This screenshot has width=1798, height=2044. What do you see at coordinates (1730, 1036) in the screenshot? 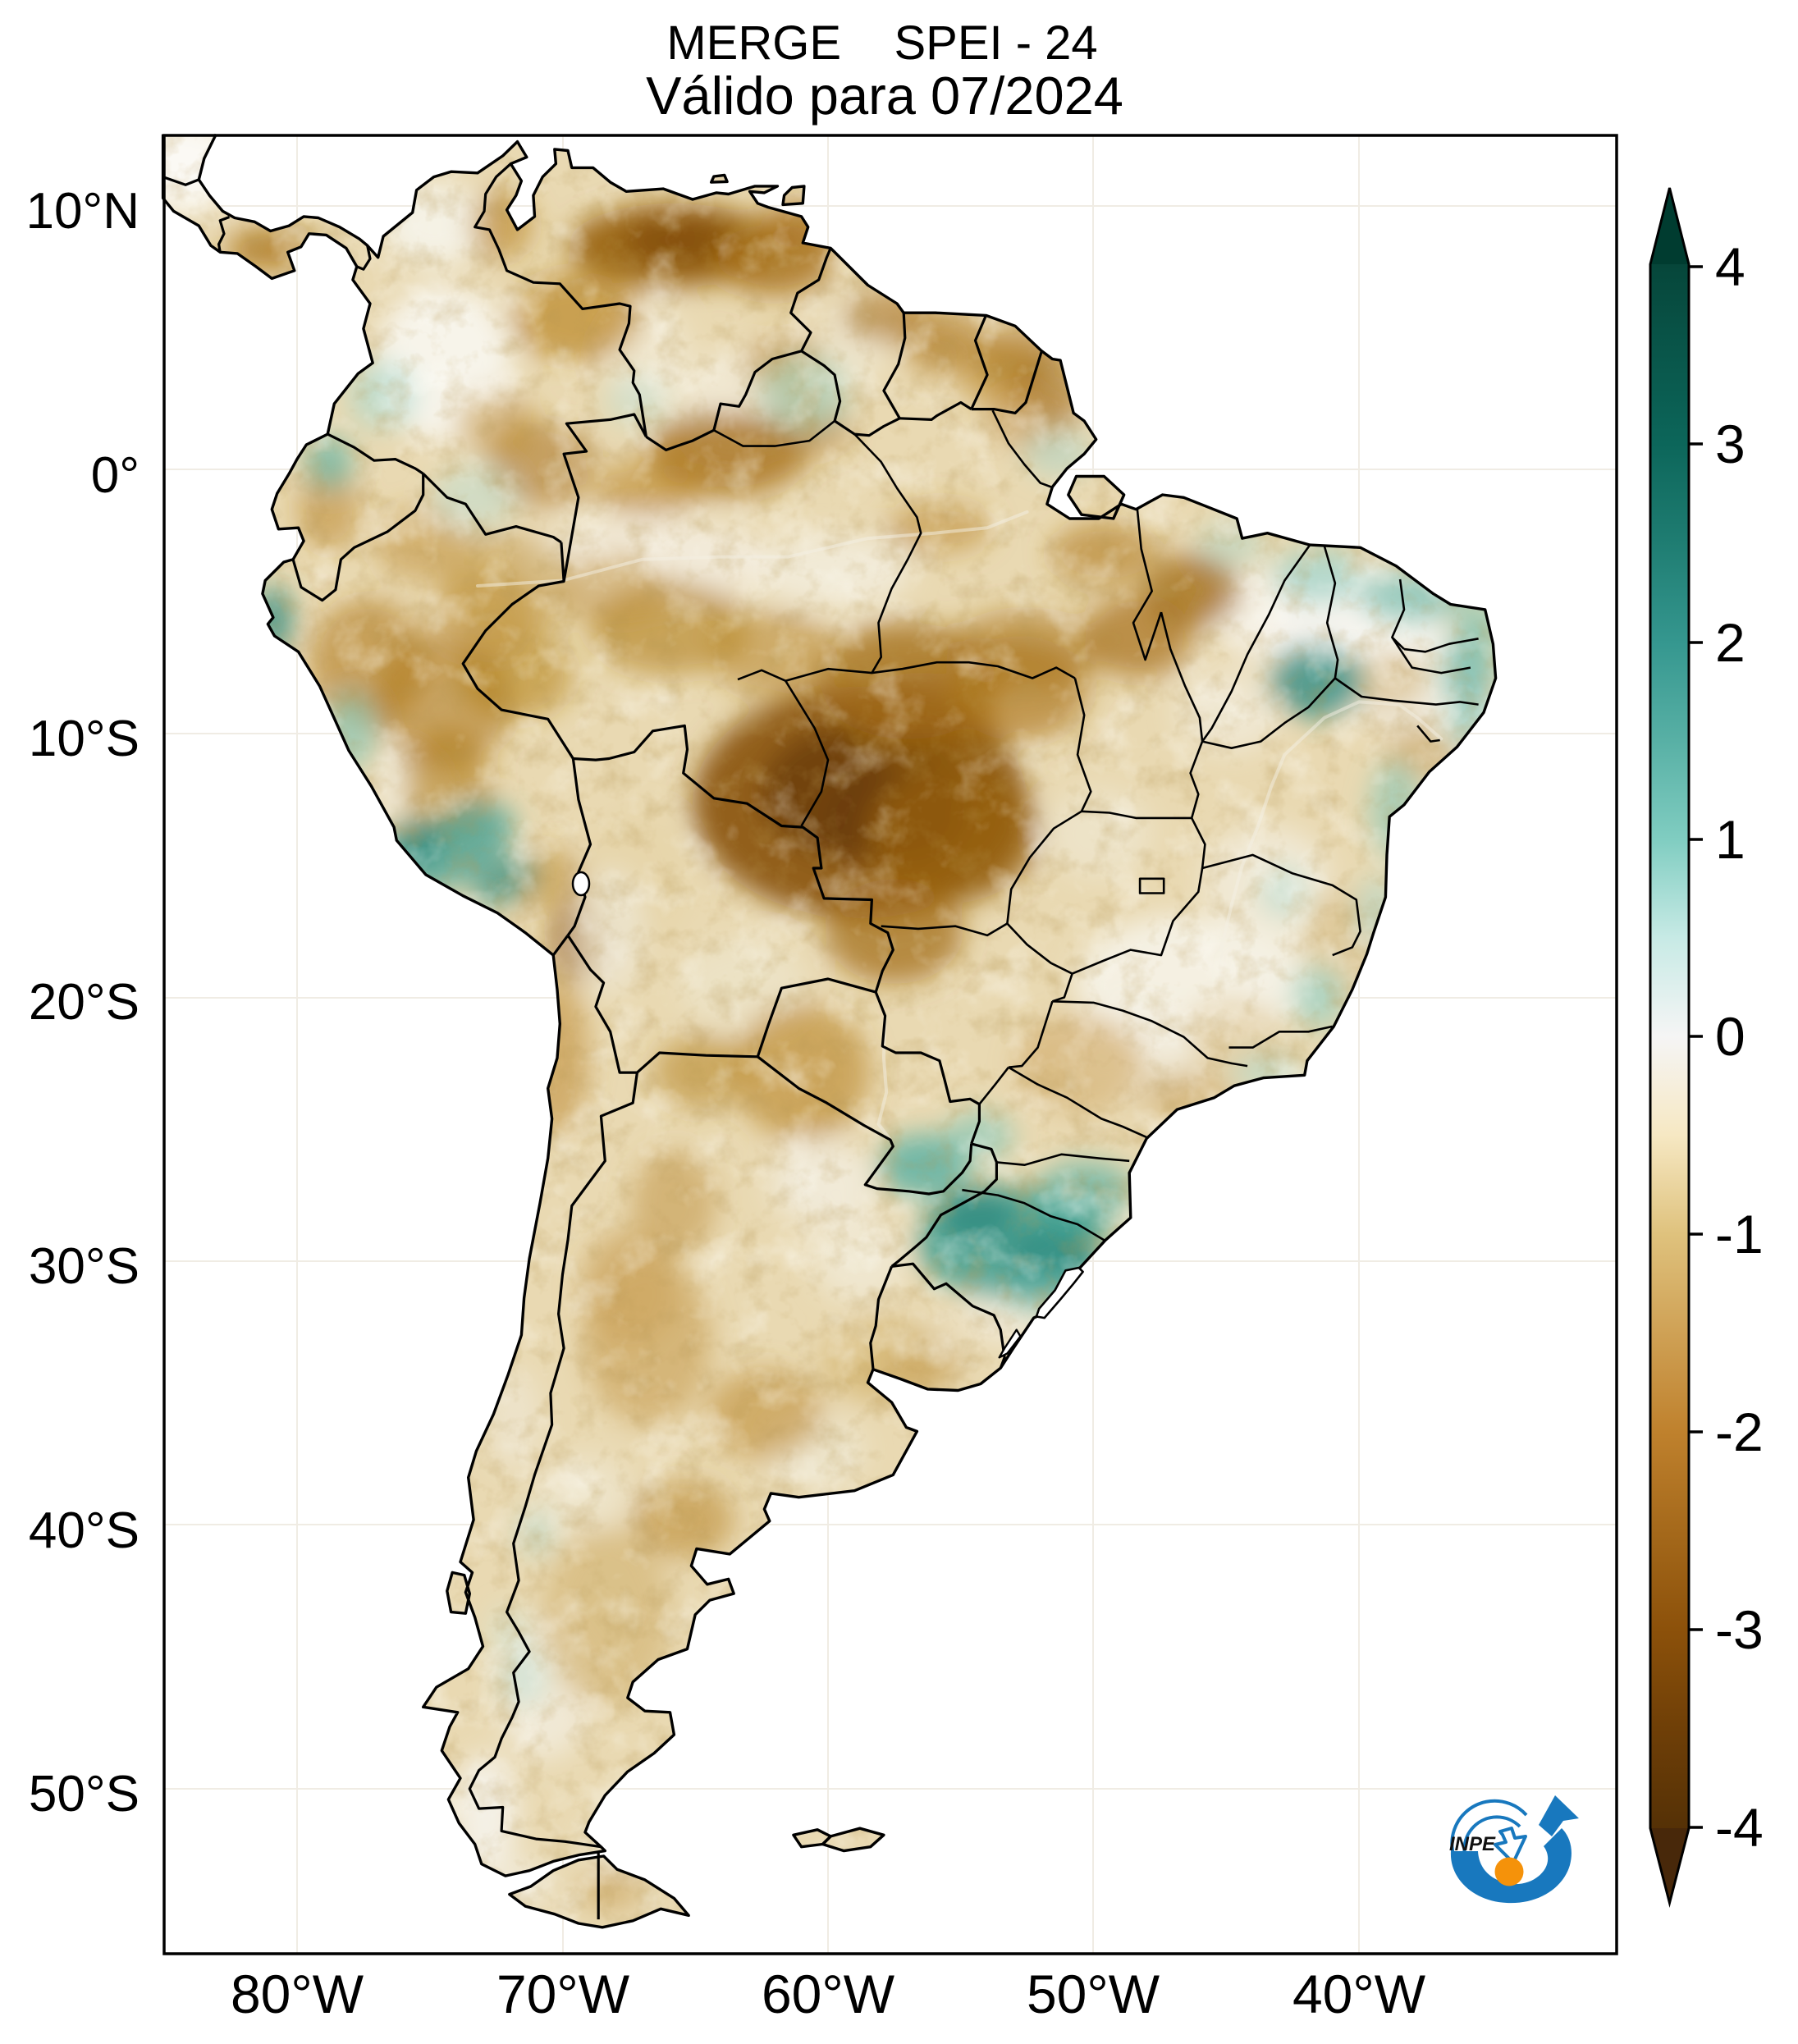
I see `svg-text: 0` at bounding box center [1730, 1036].